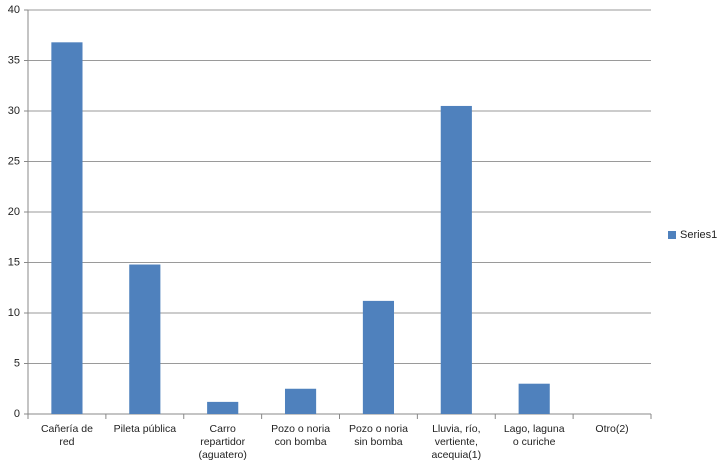 The image size is (720, 468). I want to click on x-tick-label: Lluvia, río, vertiente, acequia(1), so click(456, 442).